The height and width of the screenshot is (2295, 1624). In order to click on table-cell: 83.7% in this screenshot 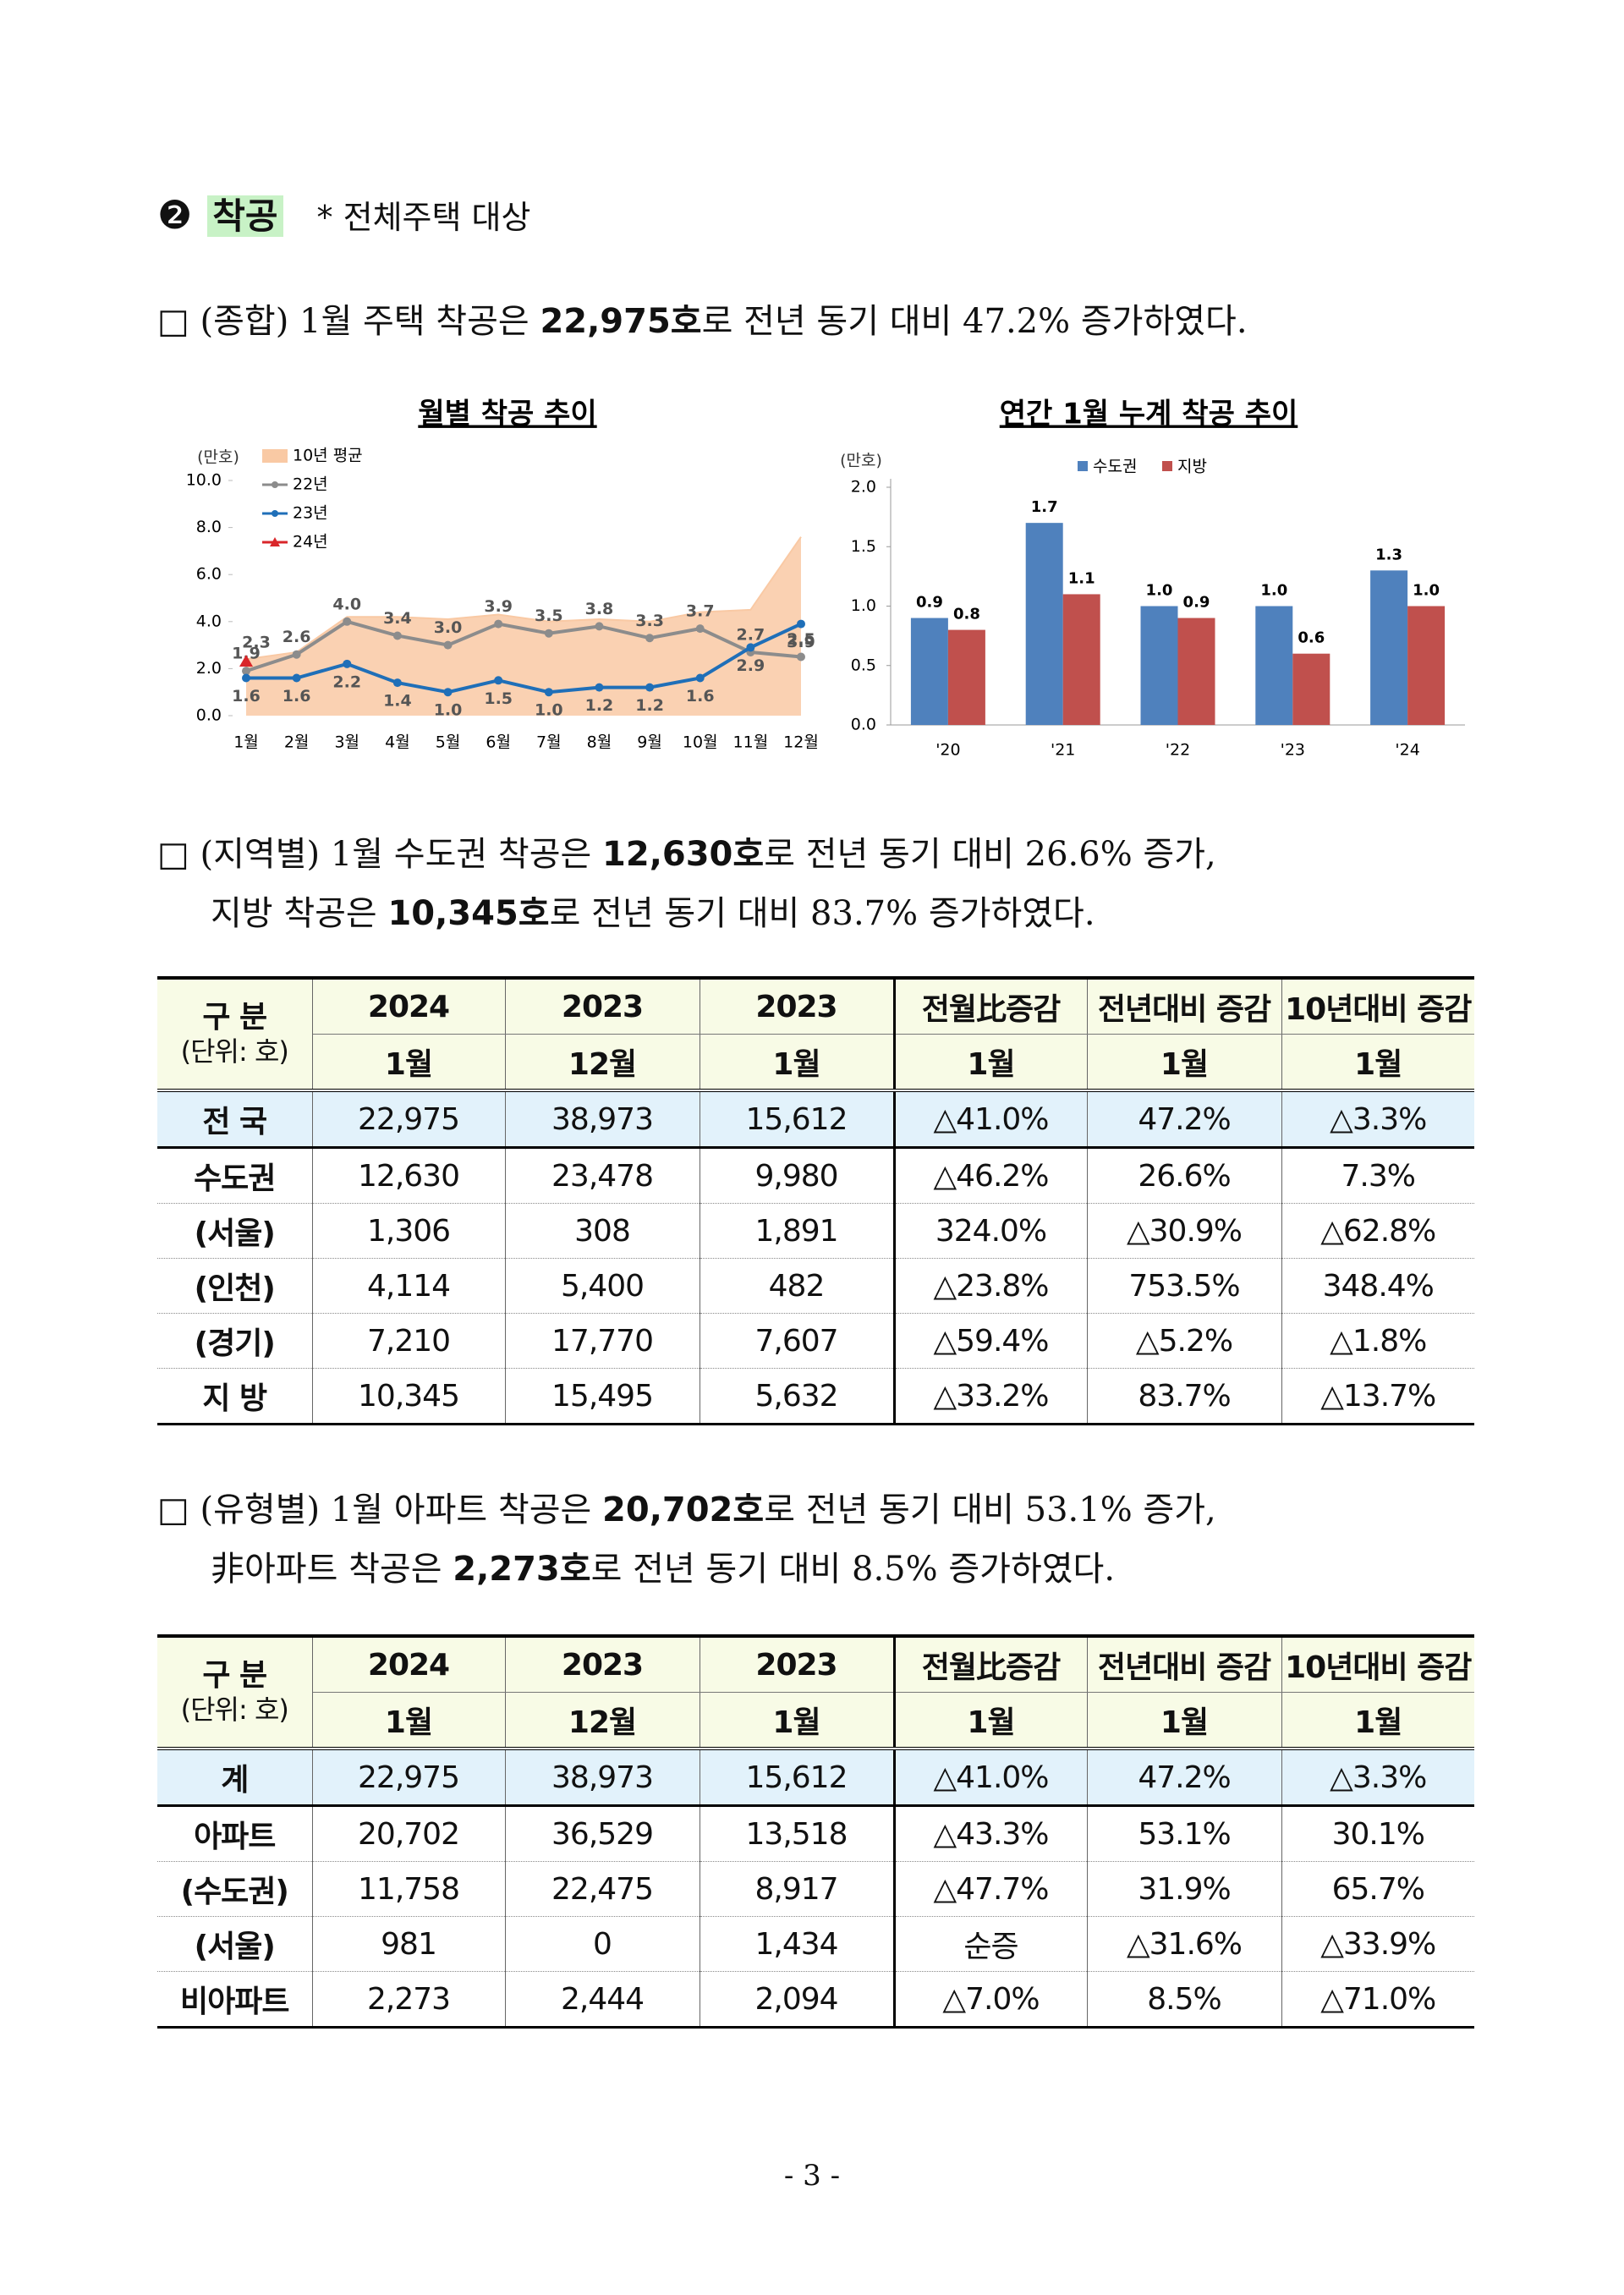, I will do `click(1184, 1396)`.